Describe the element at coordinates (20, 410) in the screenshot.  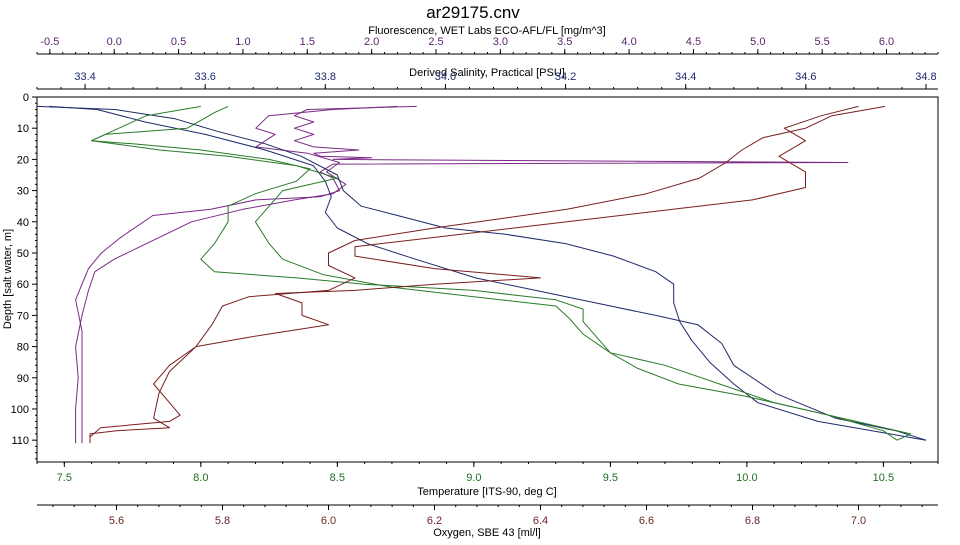
I see `depth-tick-label: 100` at that location.